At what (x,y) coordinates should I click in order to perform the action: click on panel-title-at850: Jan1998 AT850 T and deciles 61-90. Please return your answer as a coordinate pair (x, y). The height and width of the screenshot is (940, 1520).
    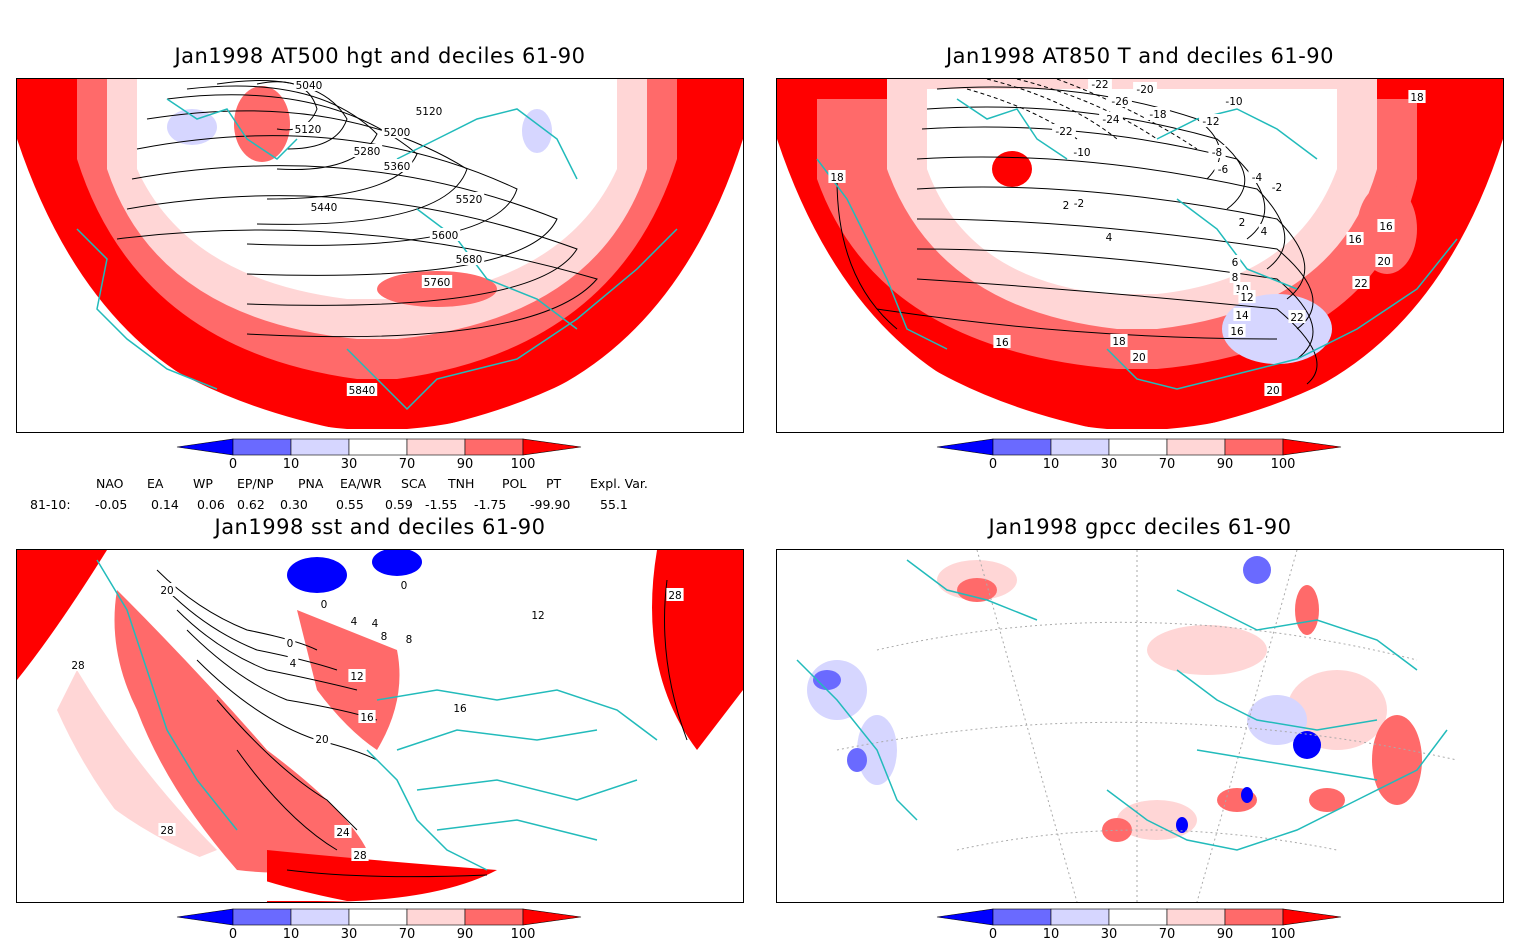
    Looking at the image, I should click on (1140, 56).